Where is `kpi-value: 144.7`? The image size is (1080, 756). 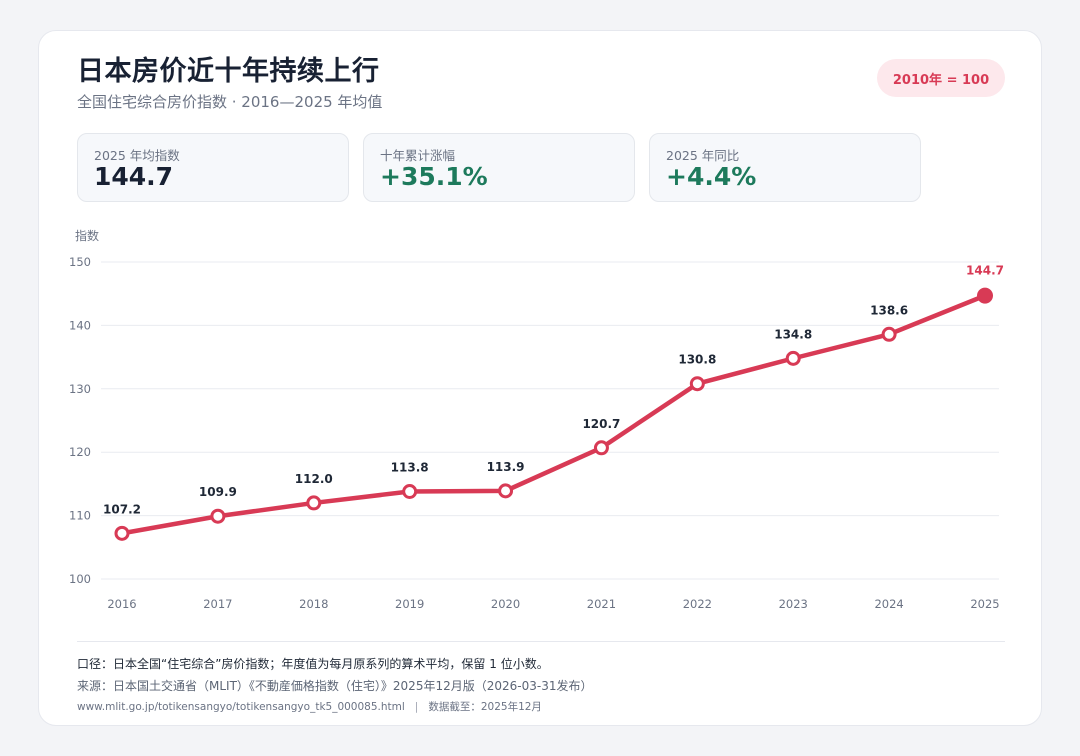 kpi-value: 144.7 is located at coordinates (134, 176).